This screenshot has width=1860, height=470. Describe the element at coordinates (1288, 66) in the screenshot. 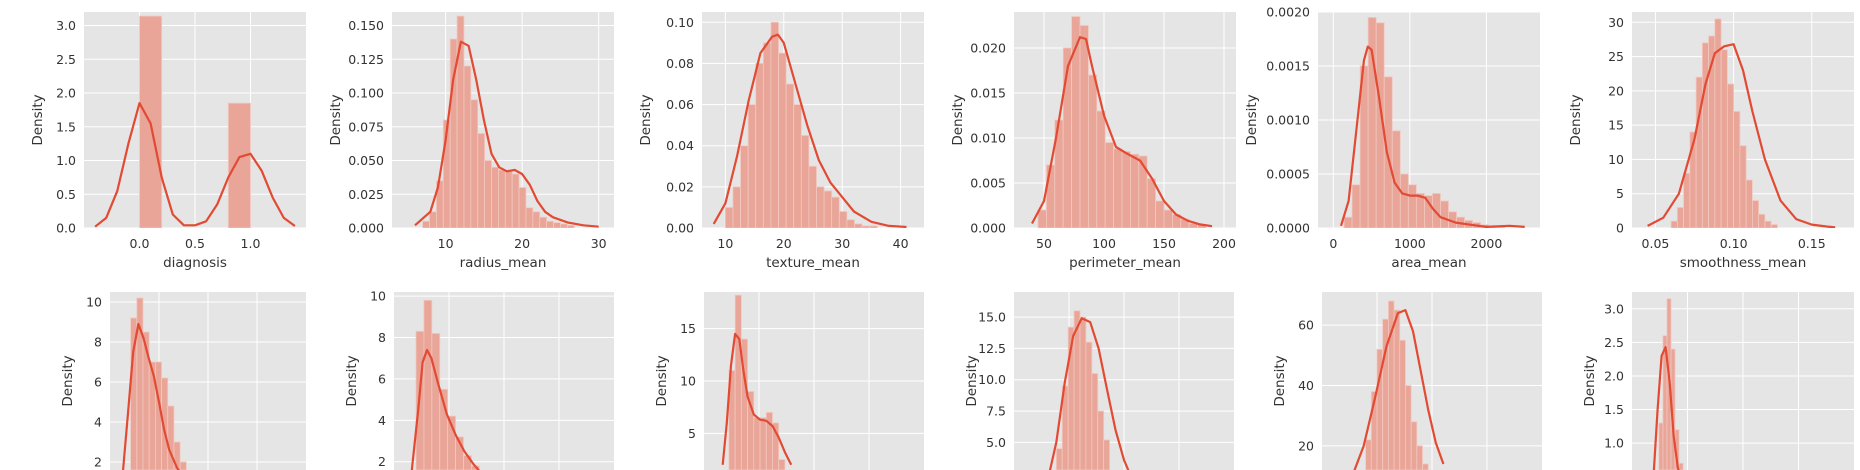

I see `y-tick-label: 0.0015` at that location.